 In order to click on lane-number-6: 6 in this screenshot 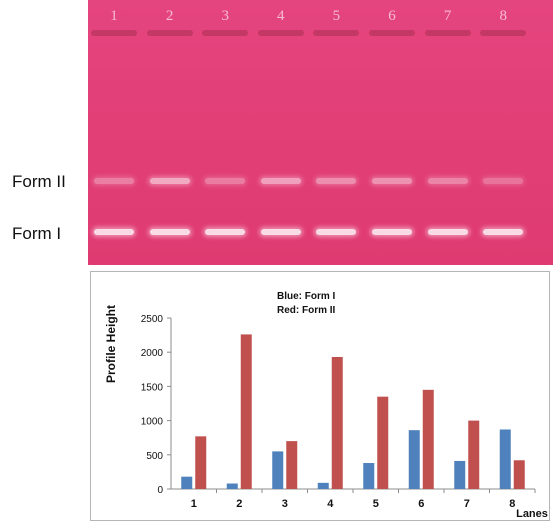, I will do `click(392, 16)`.